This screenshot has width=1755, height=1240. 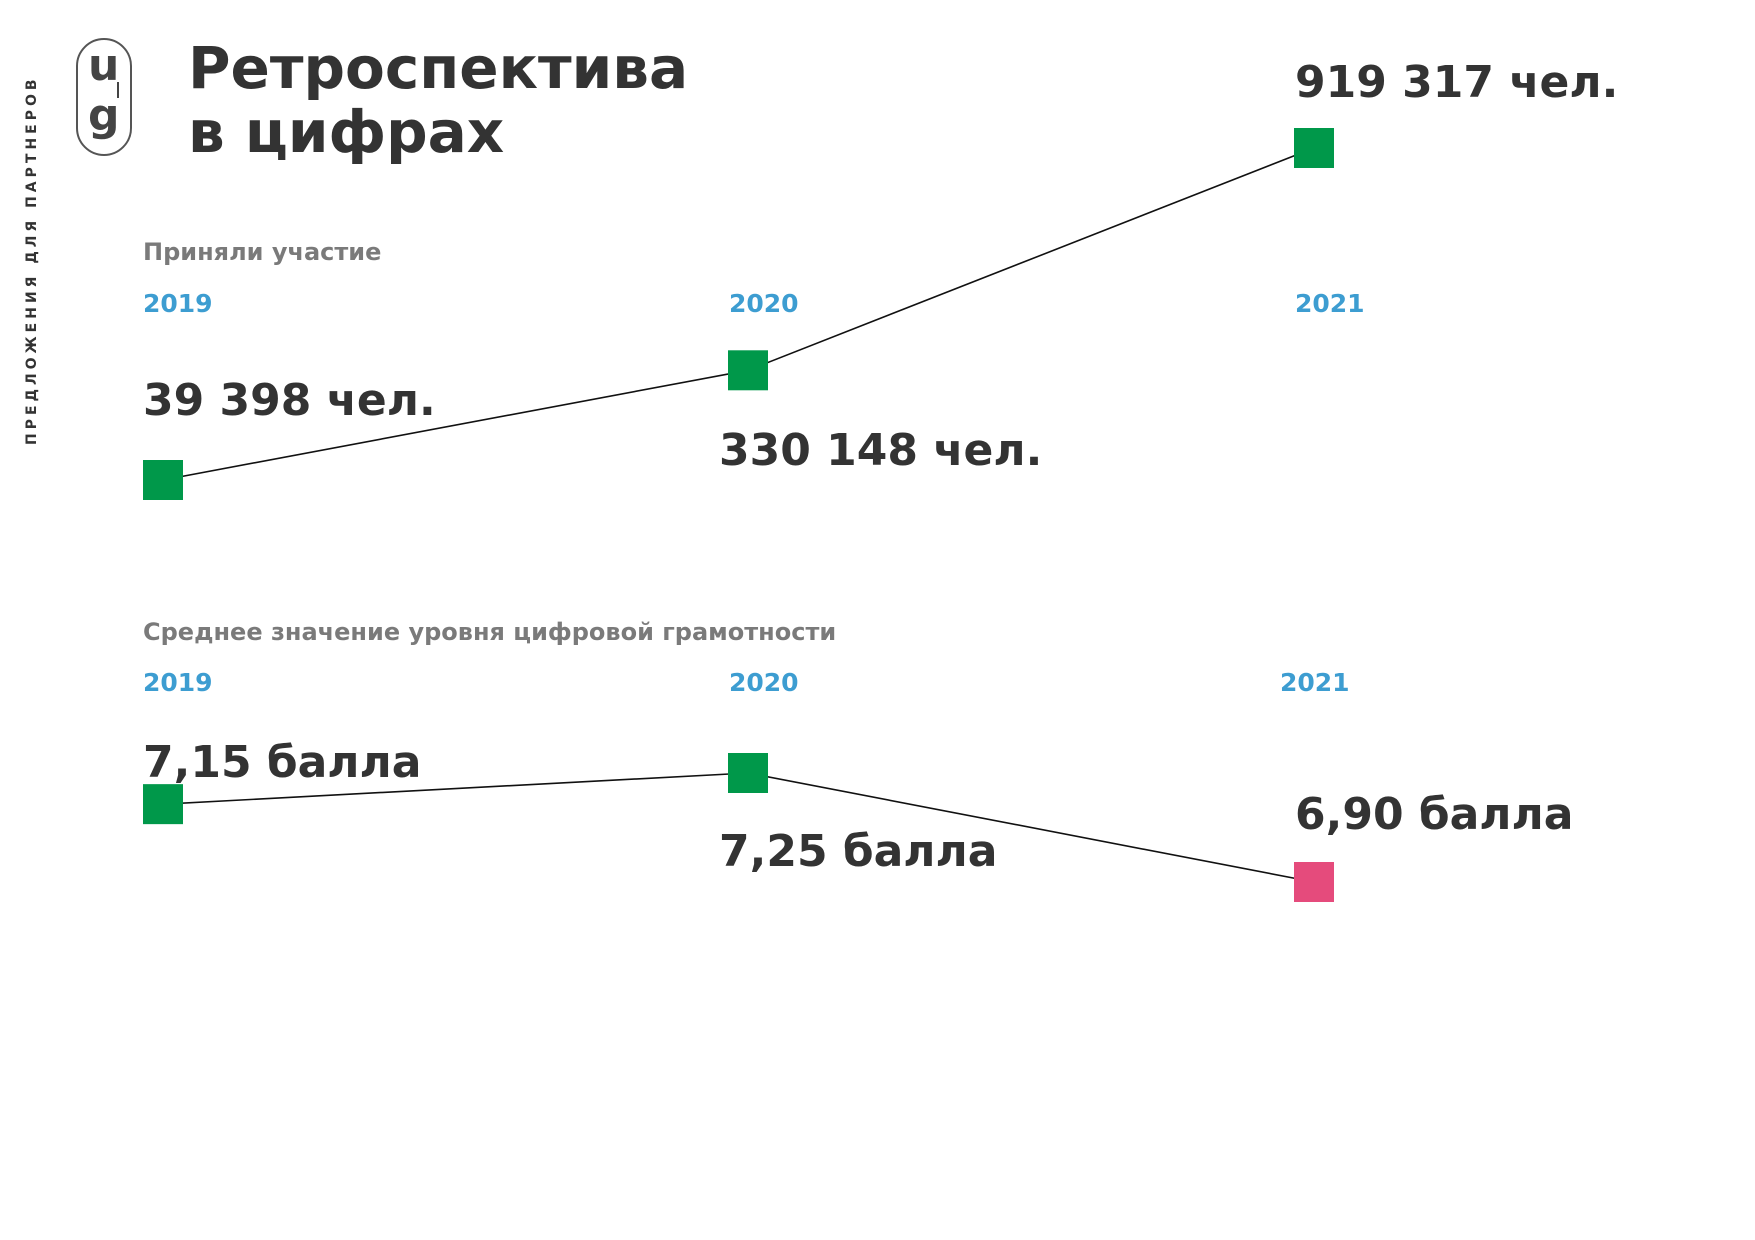 What do you see at coordinates (858, 851) in the screenshot?
I see `value-label-2020: 7,25 балла` at bounding box center [858, 851].